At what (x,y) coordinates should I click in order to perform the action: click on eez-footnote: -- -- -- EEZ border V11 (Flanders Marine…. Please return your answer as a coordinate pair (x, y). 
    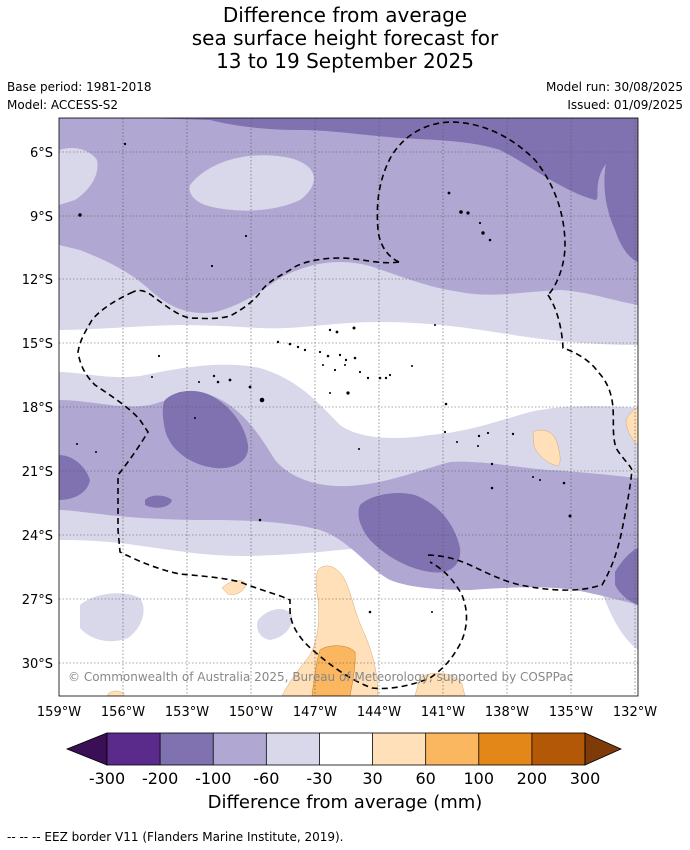
    Looking at the image, I should click on (175, 837).